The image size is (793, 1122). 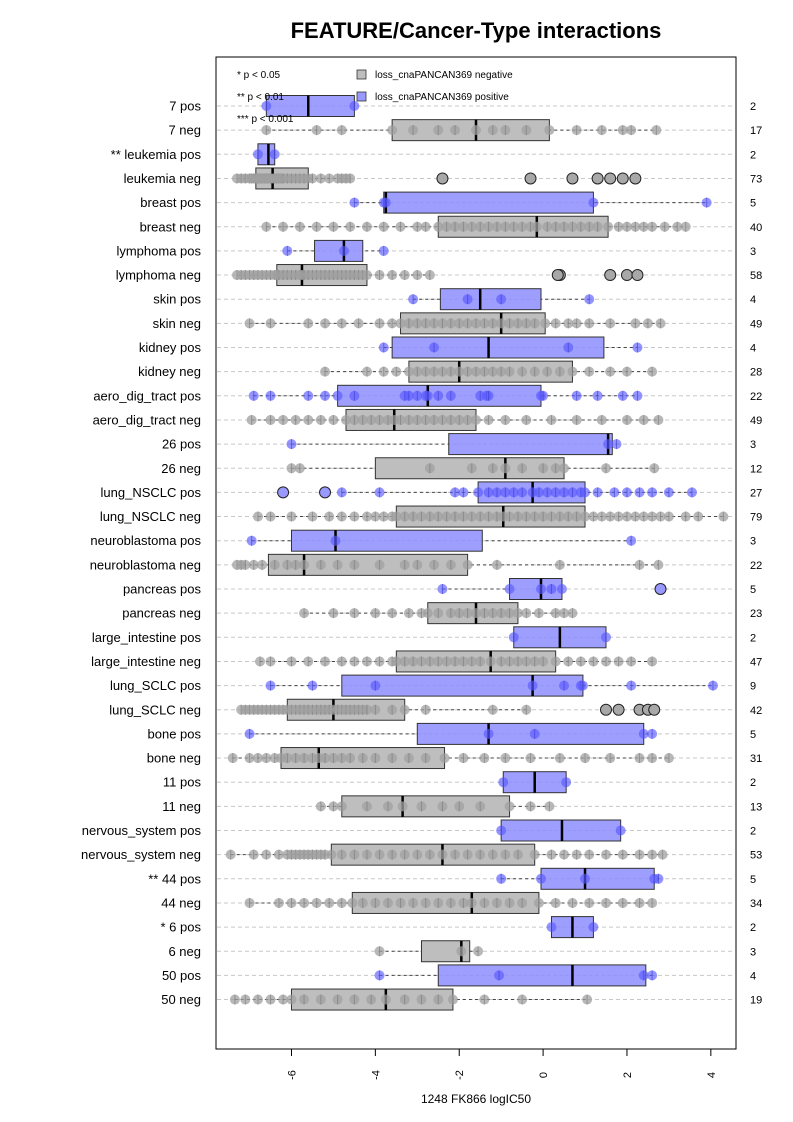 I want to click on row-label: ** 44 pos, so click(x=174, y=878).